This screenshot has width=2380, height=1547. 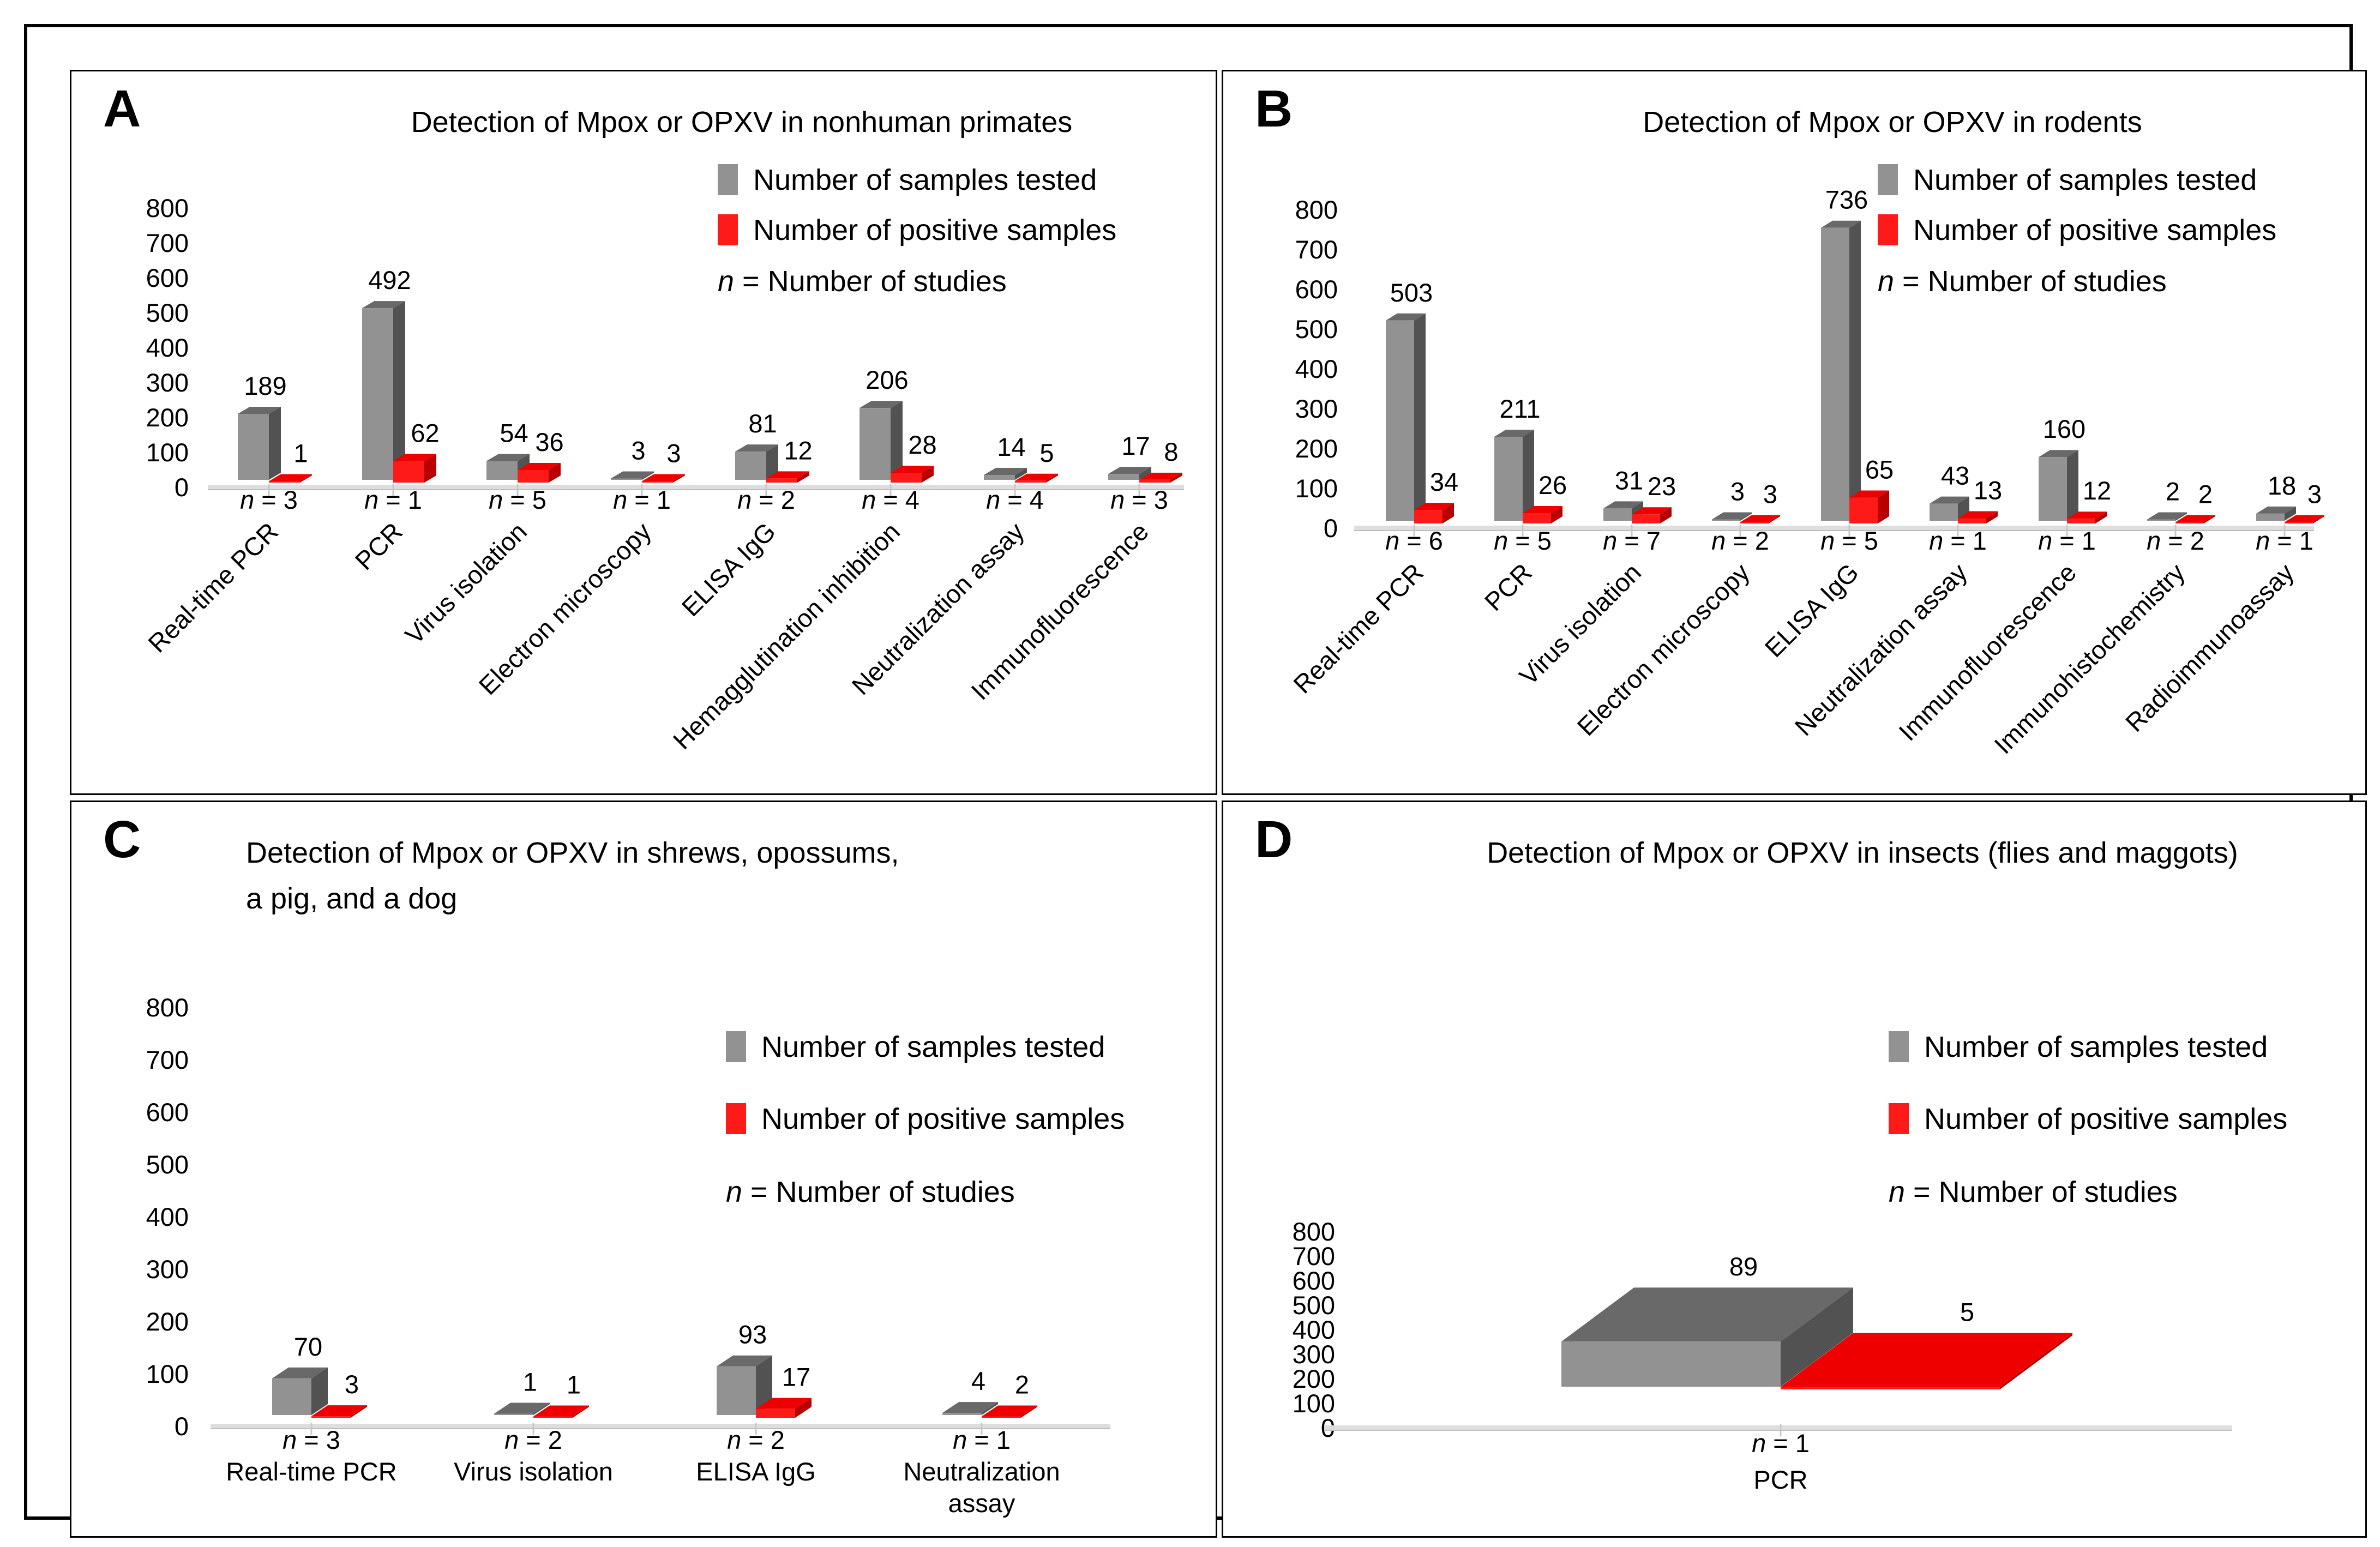 I want to click on bar-group: 70 3n = 3 Real-time PCR, so click(x=311, y=1409).